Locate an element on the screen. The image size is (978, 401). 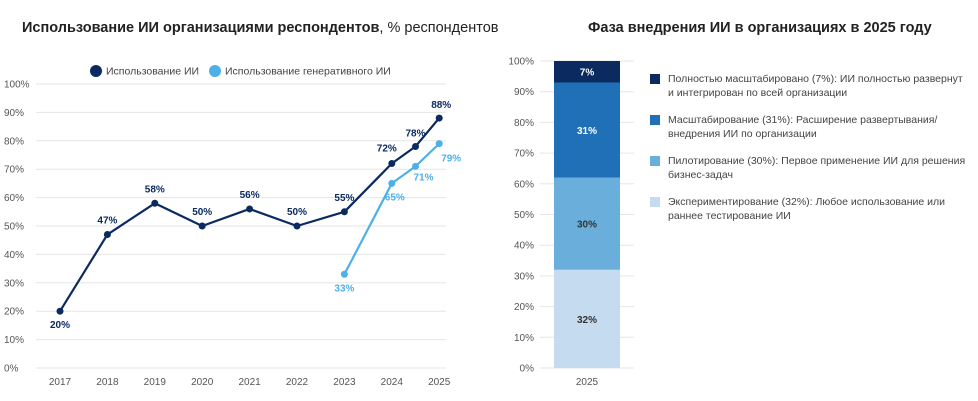
stack-legend-swatch-scale is located at coordinates (655, 120).